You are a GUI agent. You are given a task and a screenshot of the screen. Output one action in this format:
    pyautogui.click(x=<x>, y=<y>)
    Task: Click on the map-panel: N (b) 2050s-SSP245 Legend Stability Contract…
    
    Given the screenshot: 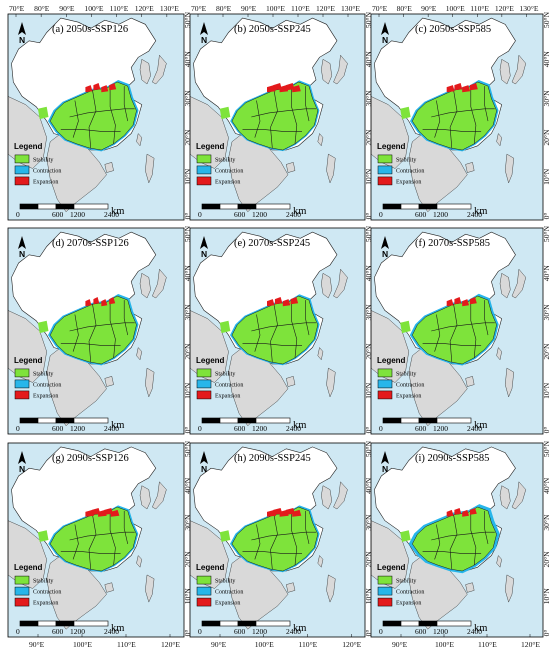 What is the action you would take?
    pyautogui.click(x=281, y=112)
    